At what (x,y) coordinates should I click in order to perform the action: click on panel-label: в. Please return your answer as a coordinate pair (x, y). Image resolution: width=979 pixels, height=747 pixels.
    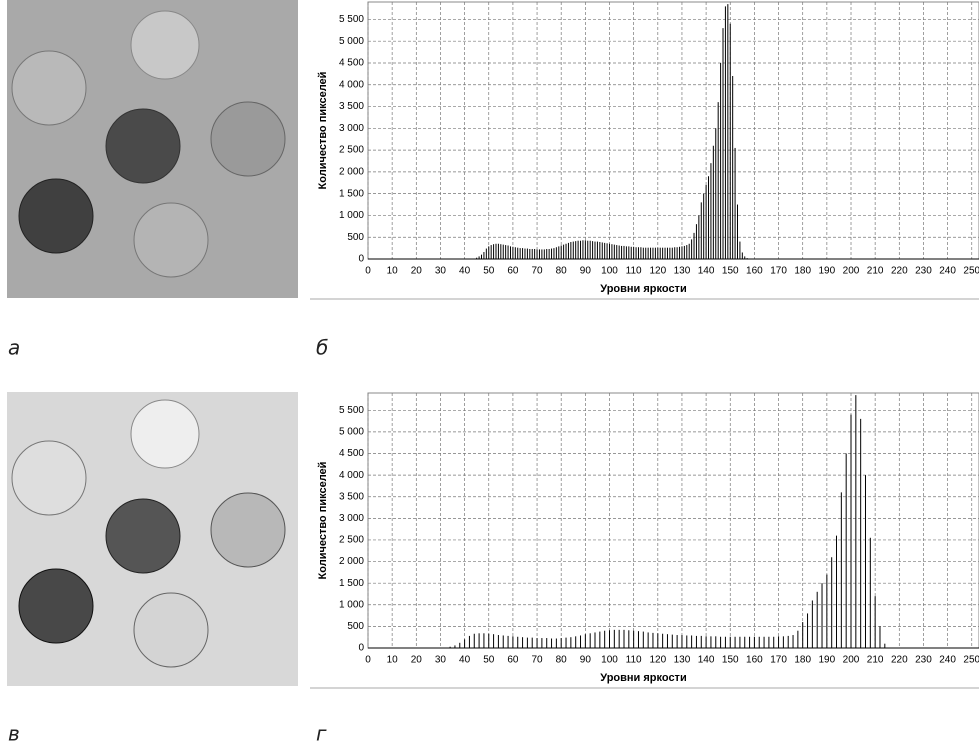
    Looking at the image, I should click on (14, 734).